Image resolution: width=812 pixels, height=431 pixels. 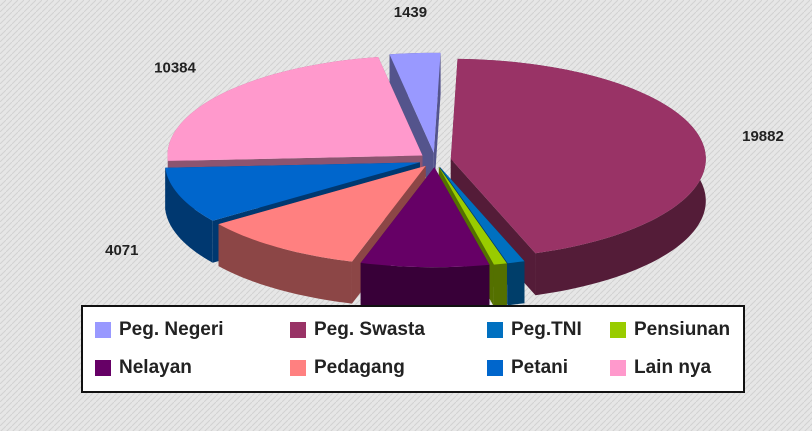 What do you see at coordinates (410, 12) in the screenshot?
I see `data-label: 1439` at bounding box center [410, 12].